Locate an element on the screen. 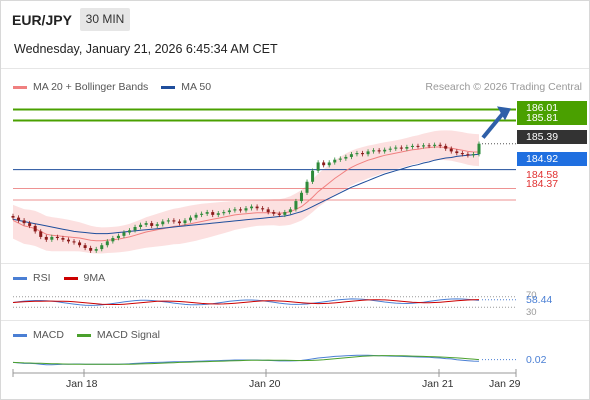 This screenshot has width=590, height=400. support-1-tag: 184.58 is located at coordinates (542, 175).